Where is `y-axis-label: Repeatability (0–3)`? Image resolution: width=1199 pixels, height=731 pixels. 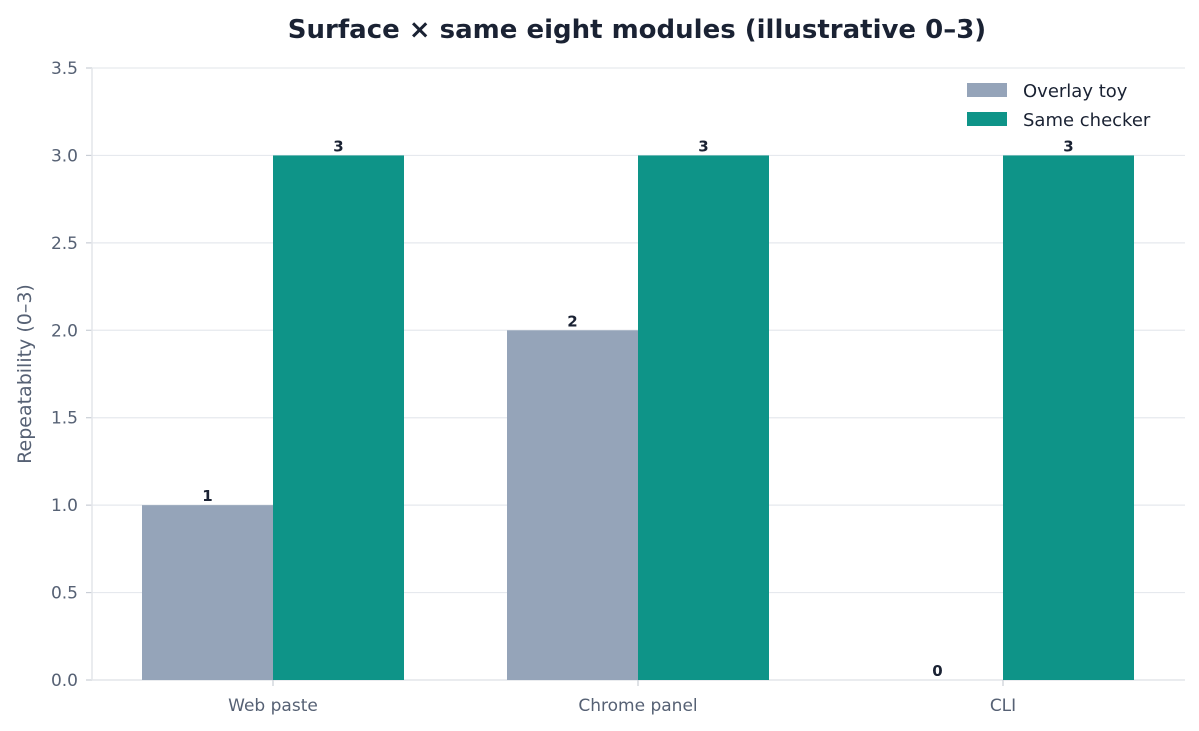 y-axis-label: Repeatability (0–3) is located at coordinates (25, 374).